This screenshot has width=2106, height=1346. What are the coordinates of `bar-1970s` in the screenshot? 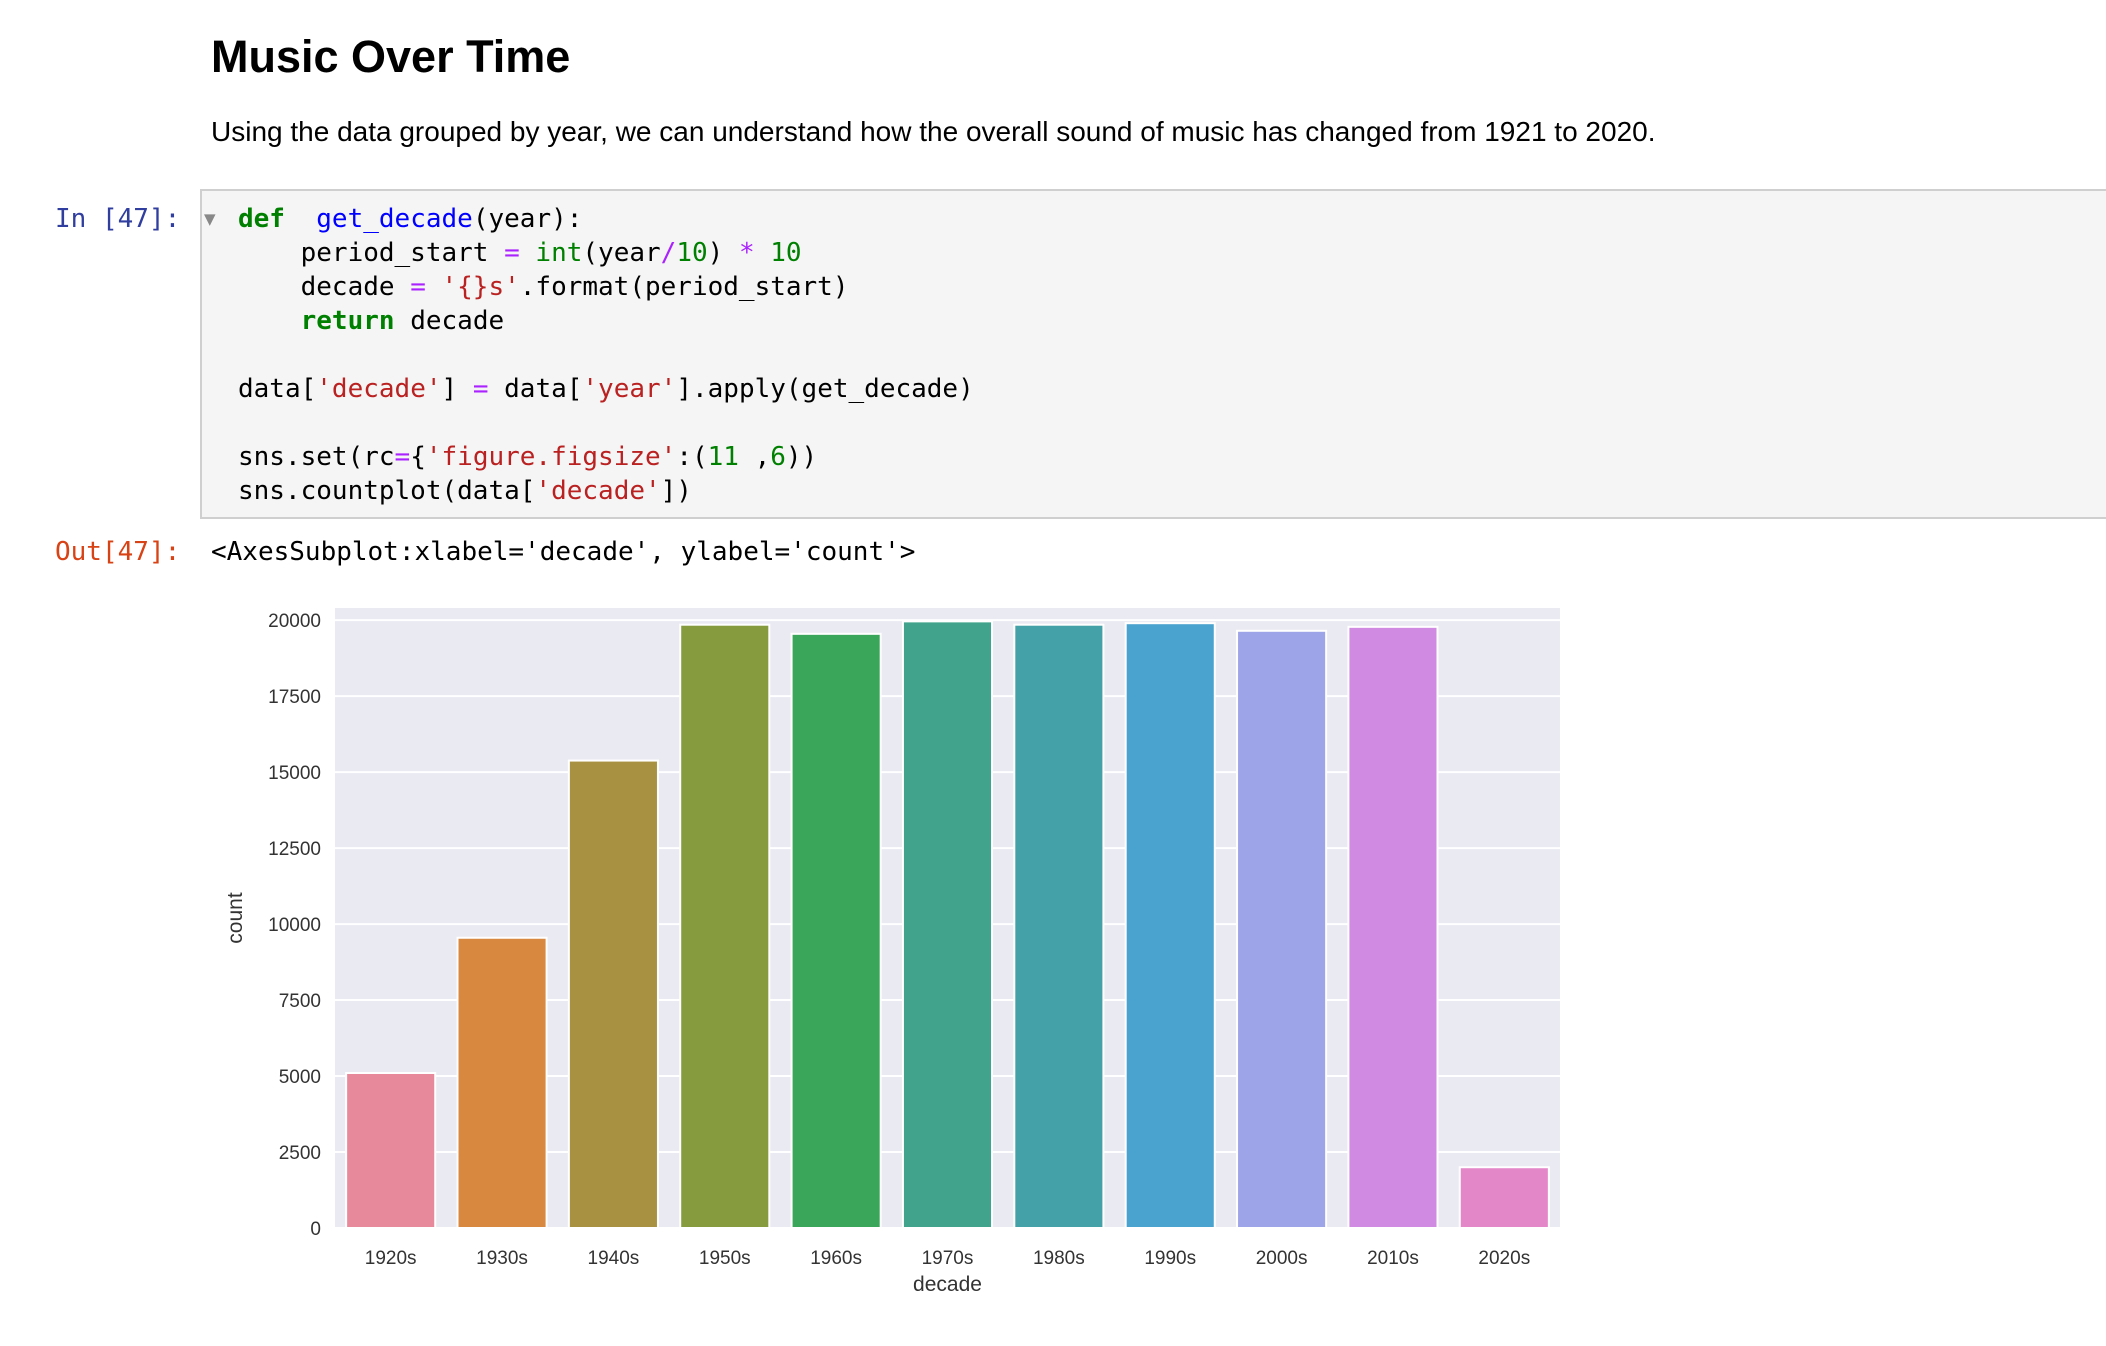 It's located at (947, 924).